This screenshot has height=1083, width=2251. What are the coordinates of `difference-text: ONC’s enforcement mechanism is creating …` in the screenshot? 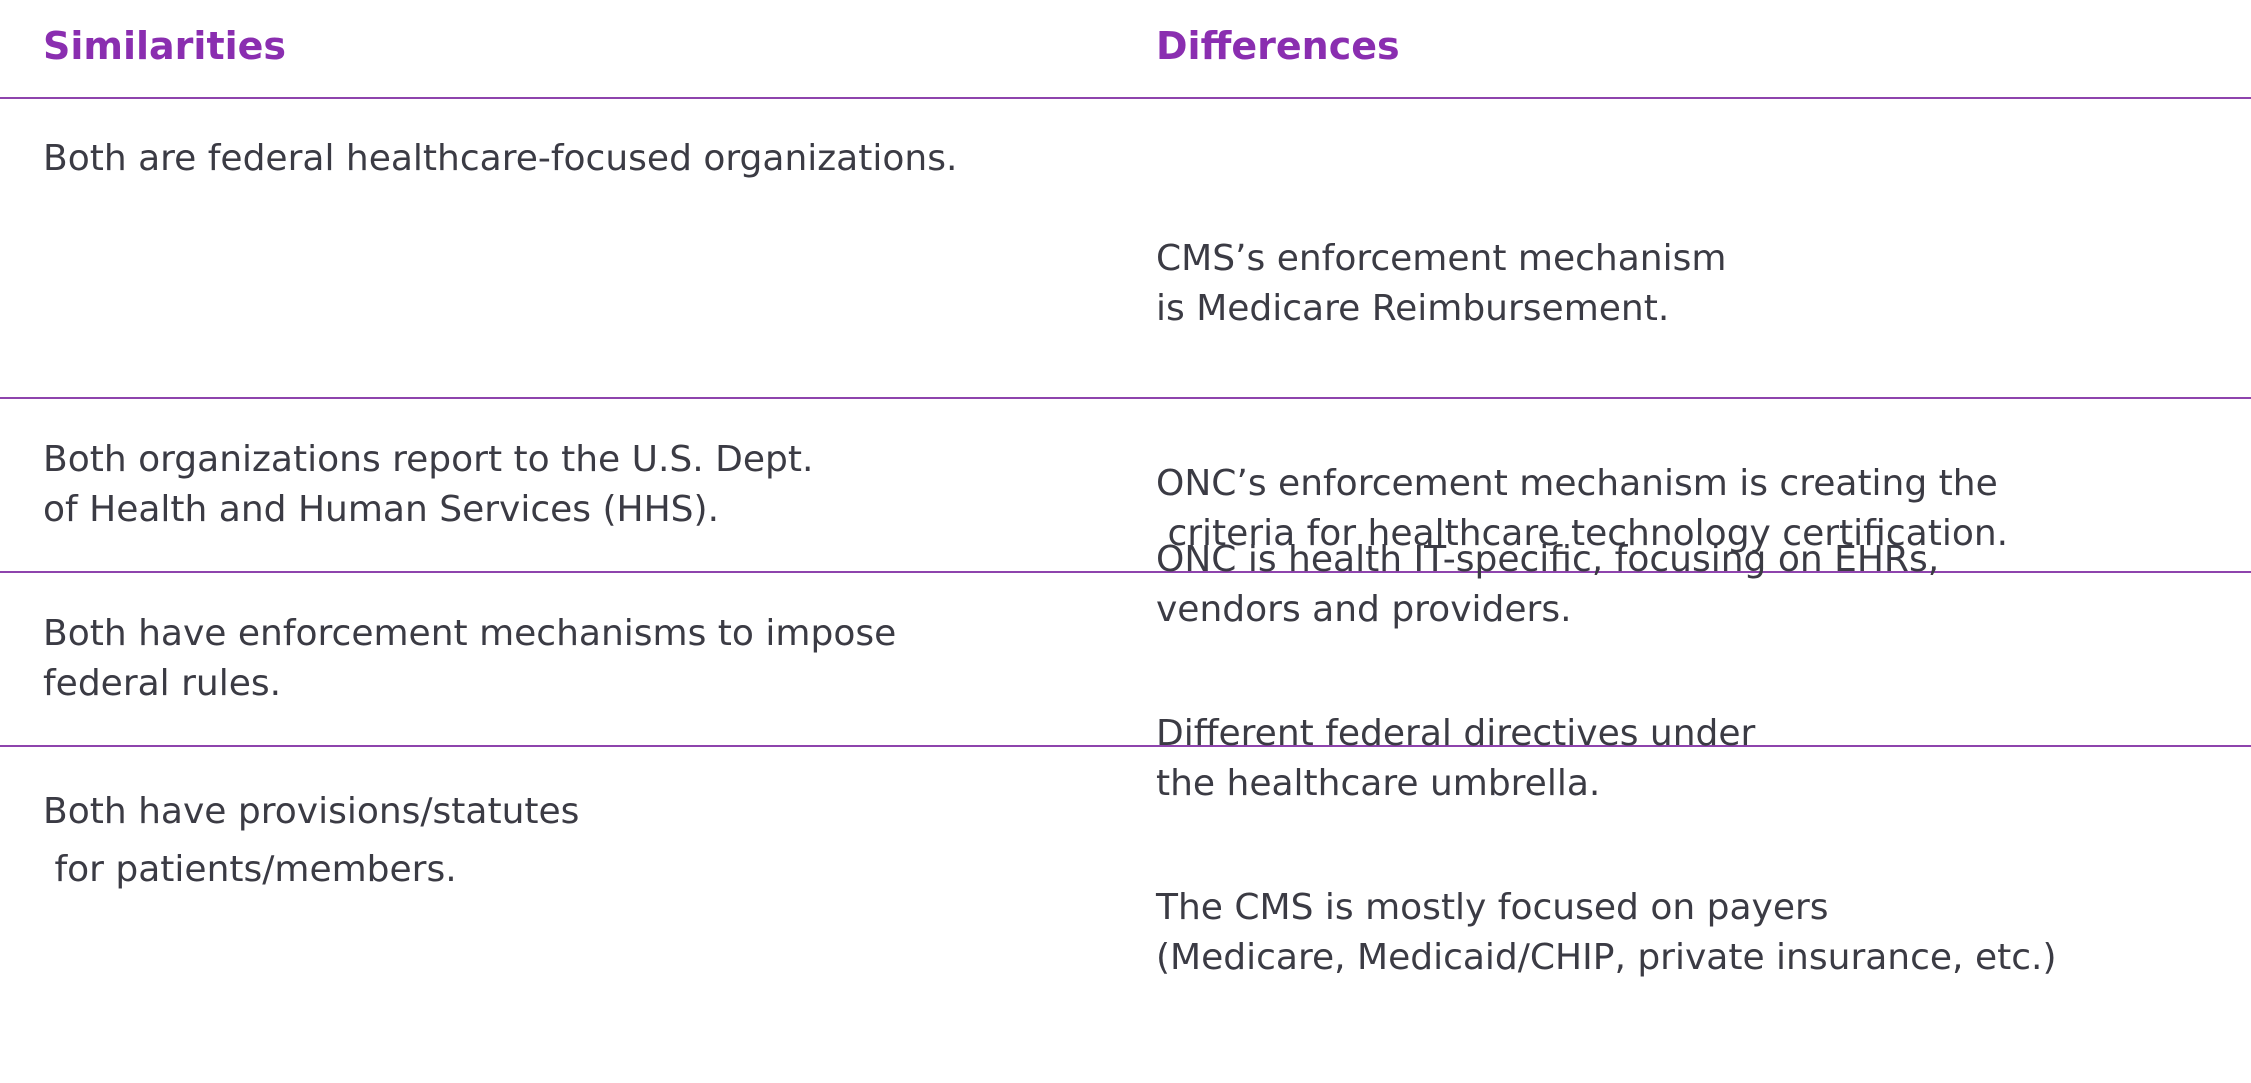 It's located at (1582, 508).